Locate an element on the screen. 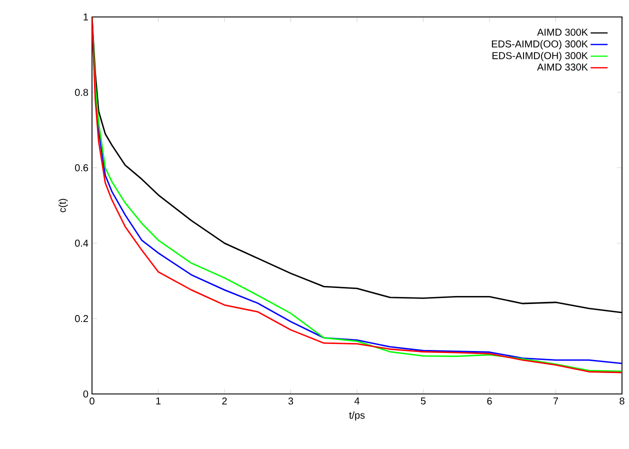 This screenshot has width=629, height=449. legend-label: EDS-AIMD(OO) 300K is located at coordinates (540, 45).